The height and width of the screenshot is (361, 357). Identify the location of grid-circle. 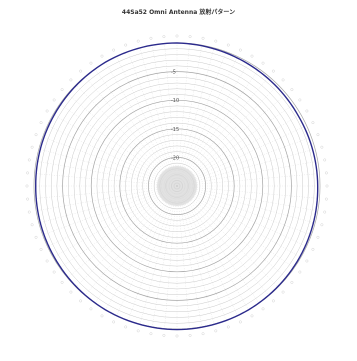
(177, 186).